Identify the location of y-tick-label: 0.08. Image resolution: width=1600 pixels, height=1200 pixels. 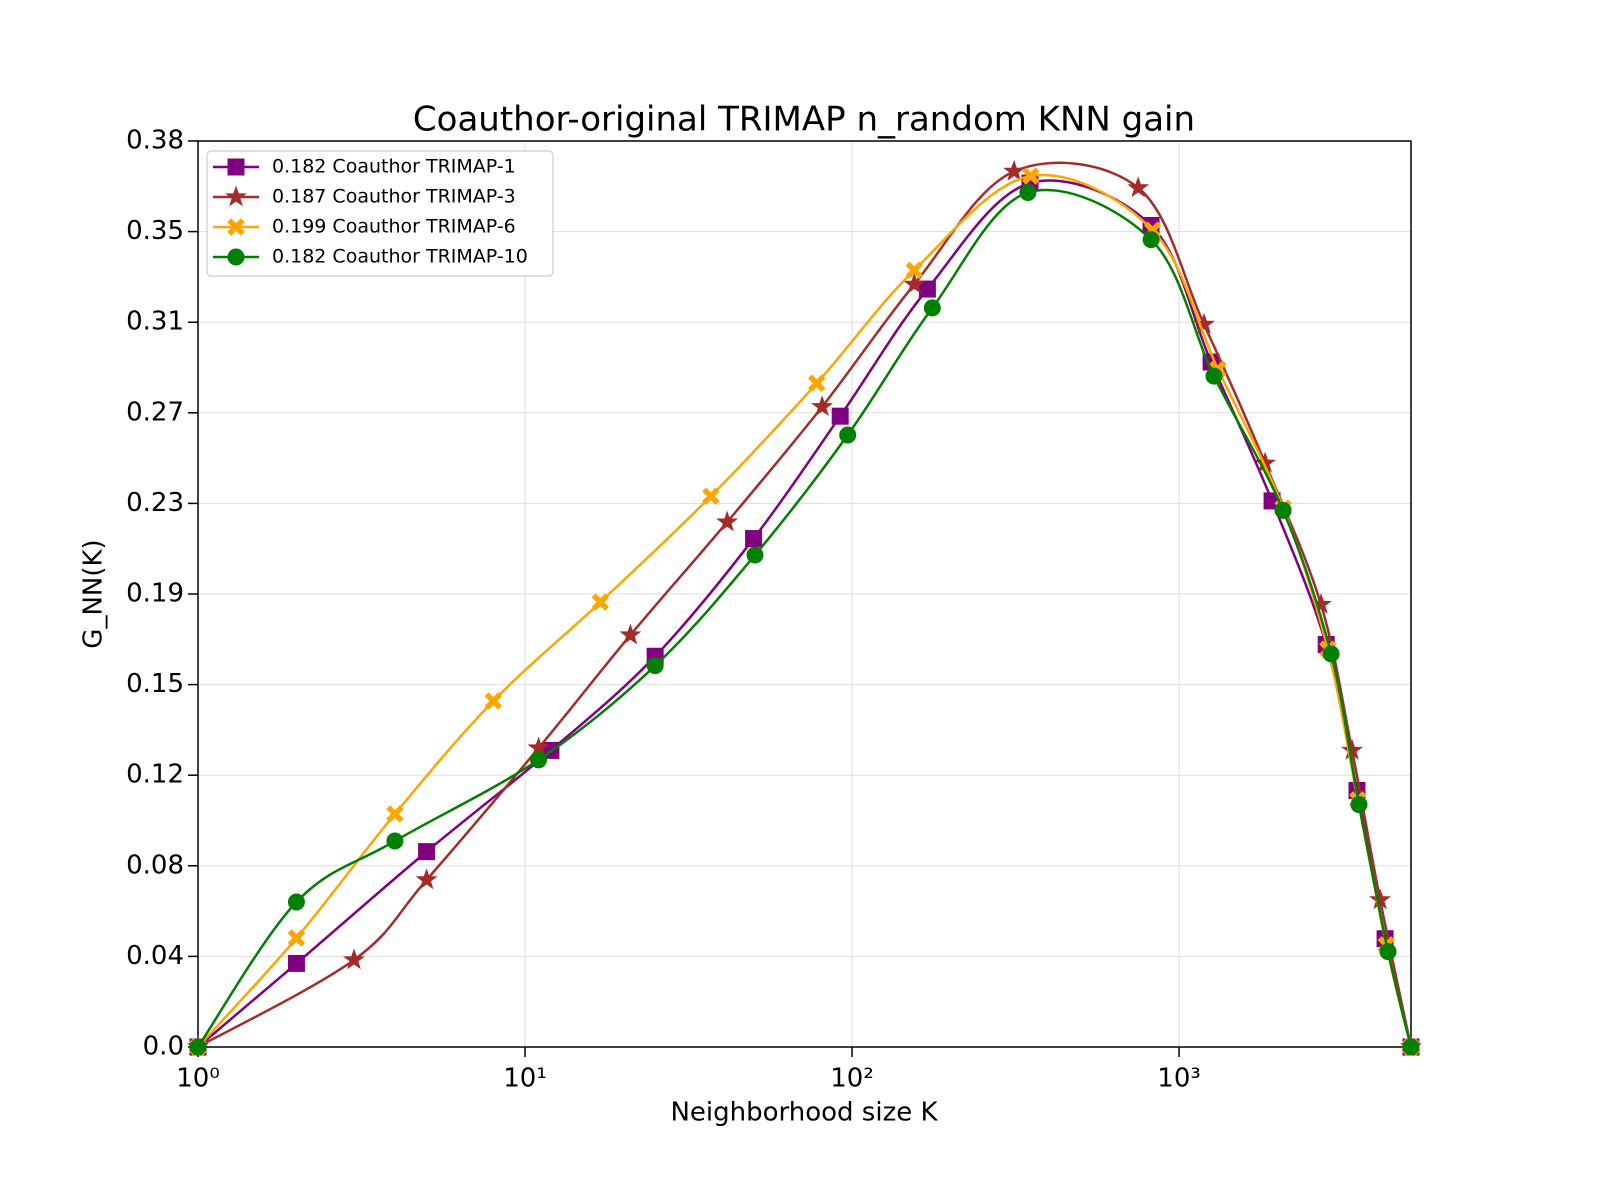
(155, 865).